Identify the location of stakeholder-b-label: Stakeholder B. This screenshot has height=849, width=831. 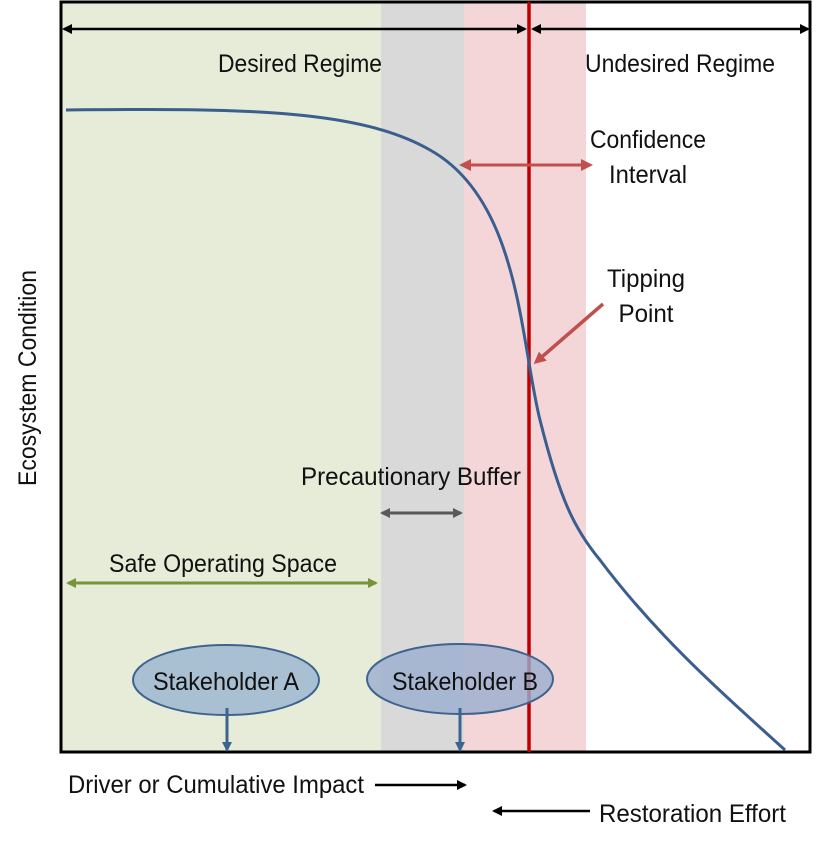
(465, 682).